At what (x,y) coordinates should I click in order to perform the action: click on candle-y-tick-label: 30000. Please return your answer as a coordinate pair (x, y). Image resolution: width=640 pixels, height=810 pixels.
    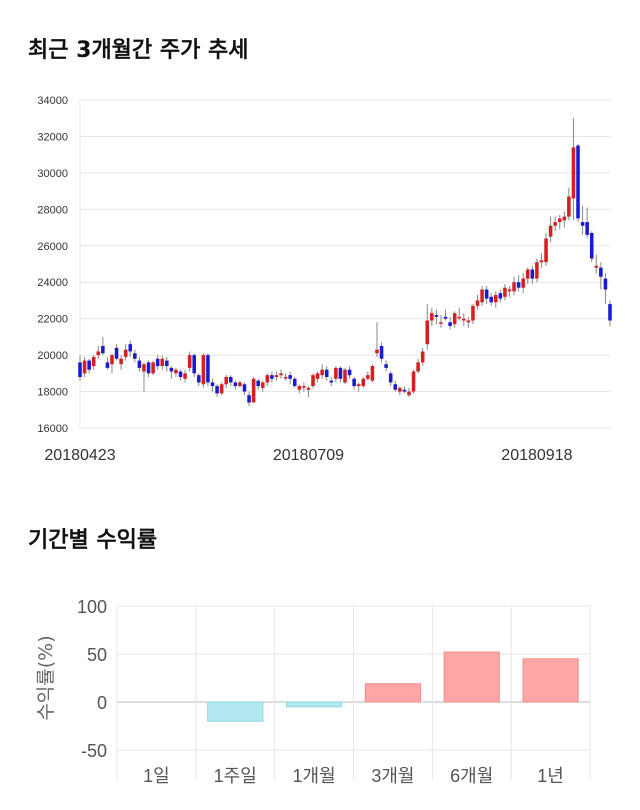
    Looking at the image, I should click on (52, 174).